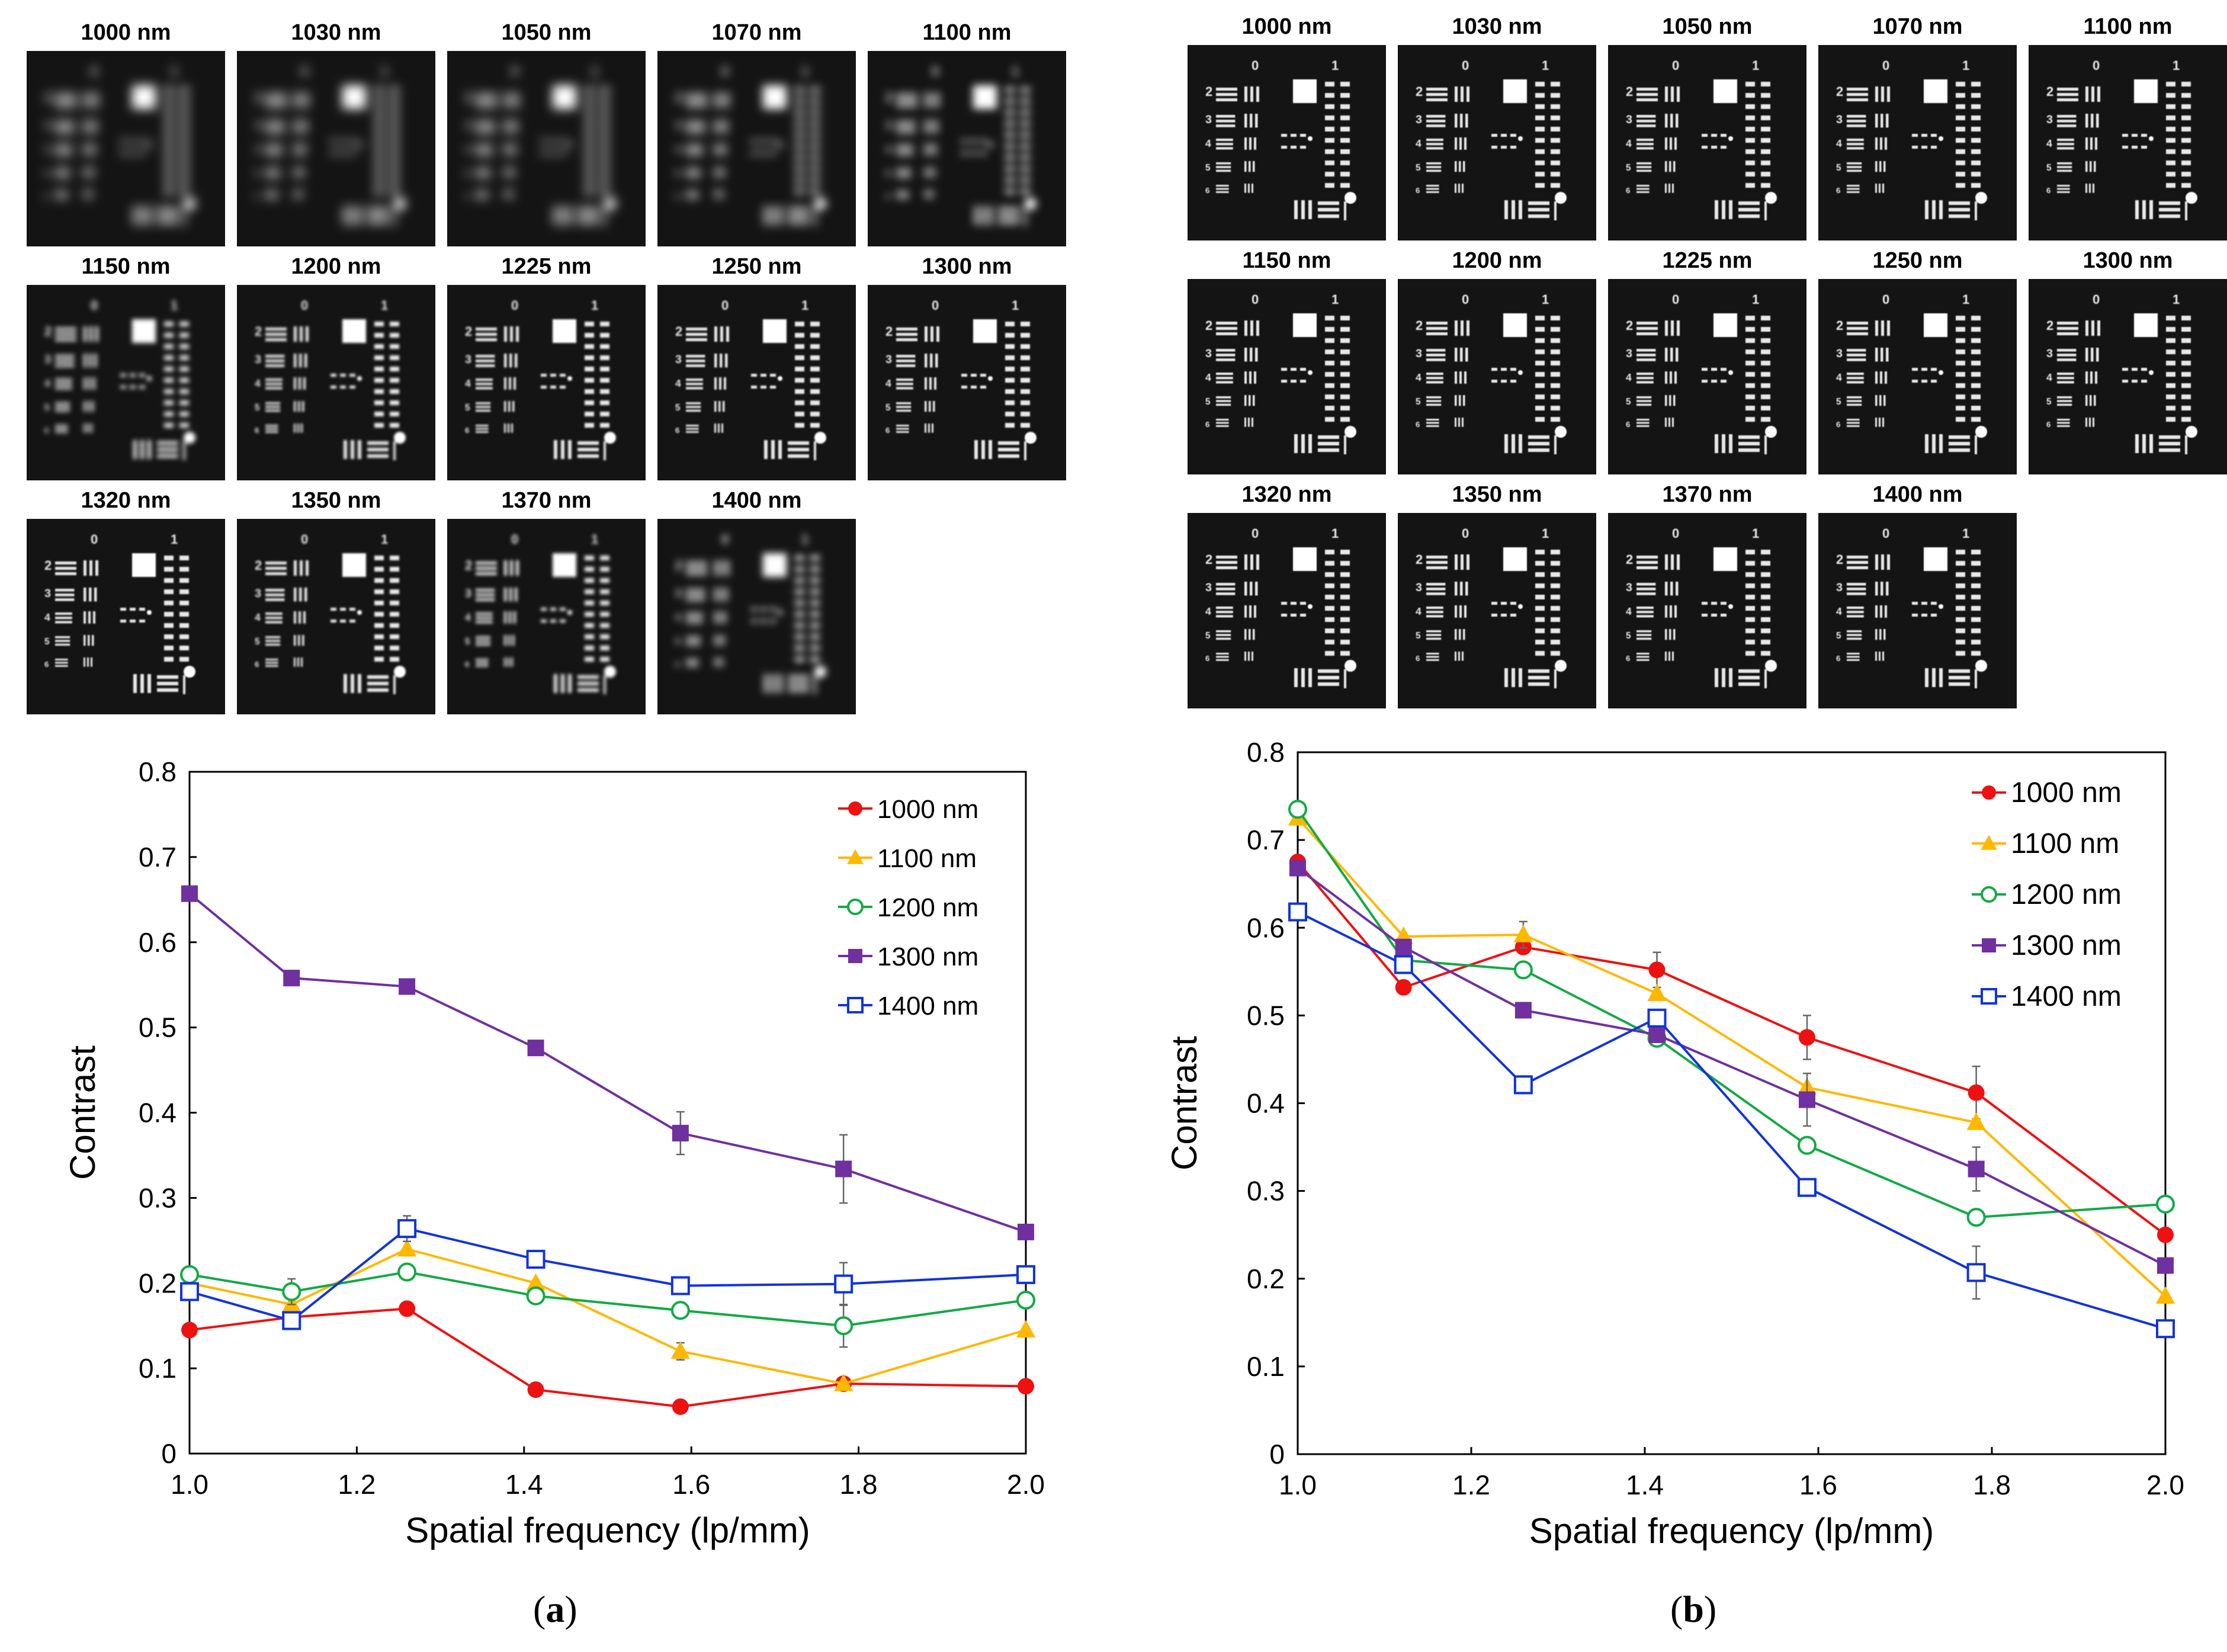  What do you see at coordinates (1497, 494) in the screenshot?
I see `tile-wavelength-label: 1350 nm` at bounding box center [1497, 494].